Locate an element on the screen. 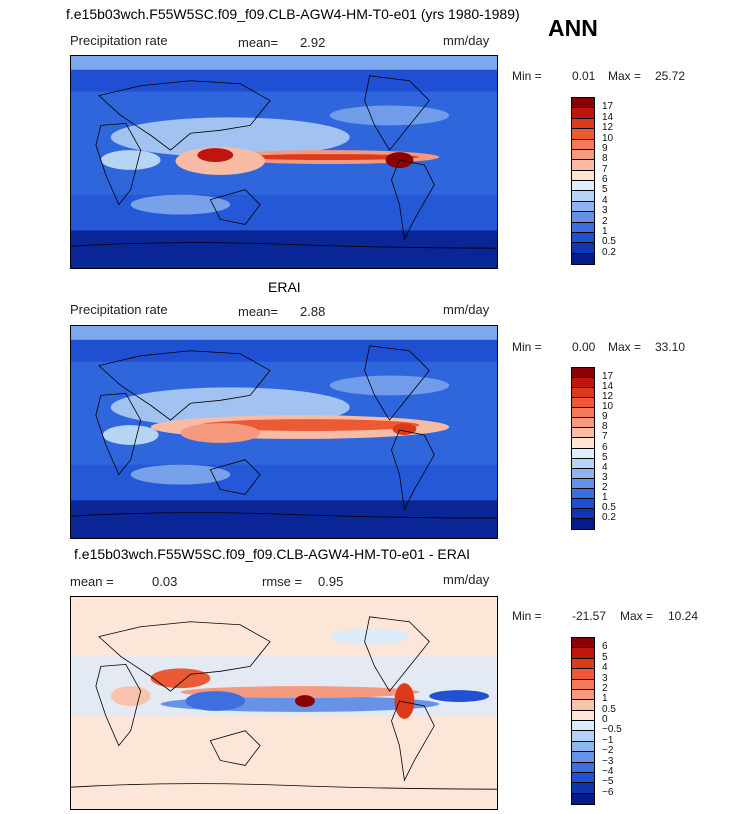 The height and width of the screenshot is (814, 733). panel2-max-value: 33.10 is located at coordinates (670, 347).